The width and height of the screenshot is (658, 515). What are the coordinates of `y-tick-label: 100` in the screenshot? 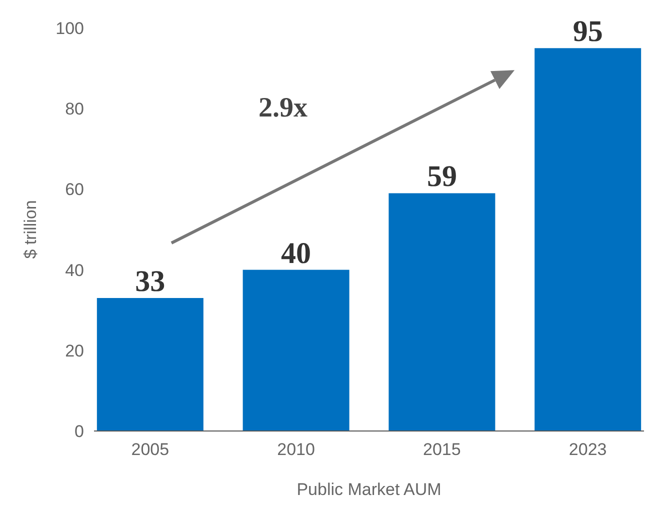 It's located at (70, 28).